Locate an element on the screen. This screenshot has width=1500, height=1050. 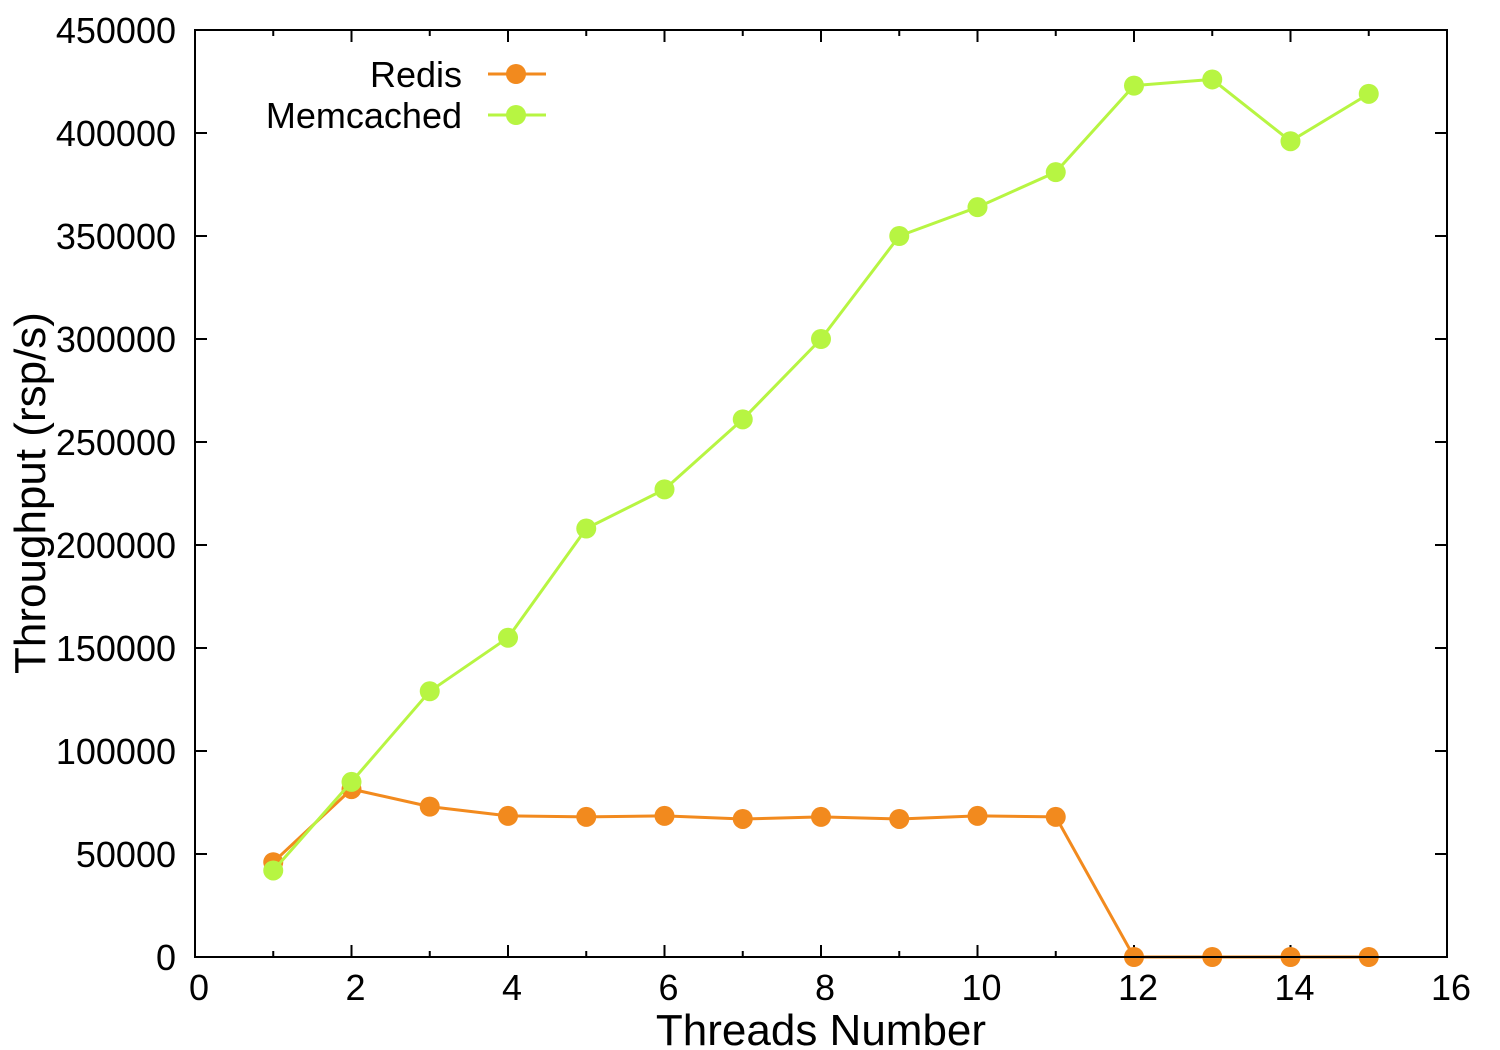
y-axis-title: Throughput (rsp/s) is located at coordinates (30, 493).